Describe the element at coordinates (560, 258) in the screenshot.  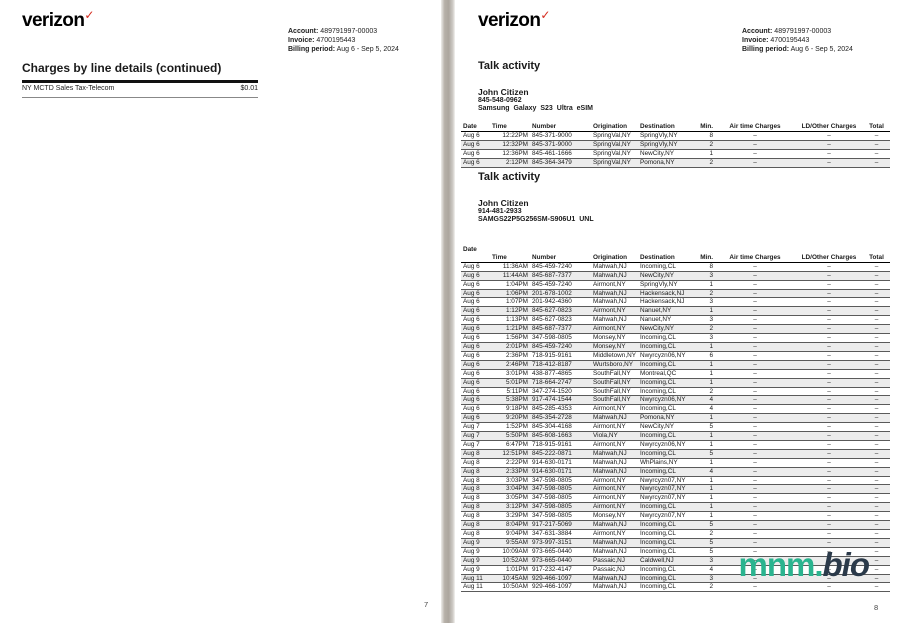
I see `column-header: Number` at that location.